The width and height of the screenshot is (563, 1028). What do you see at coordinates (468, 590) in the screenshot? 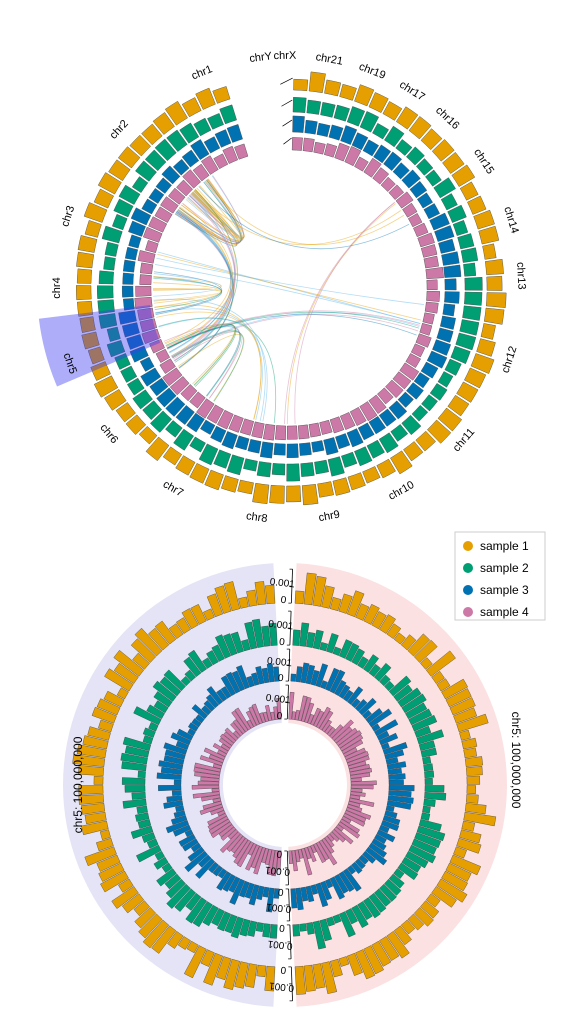
I see `legend-marker` at bounding box center [468, 590].